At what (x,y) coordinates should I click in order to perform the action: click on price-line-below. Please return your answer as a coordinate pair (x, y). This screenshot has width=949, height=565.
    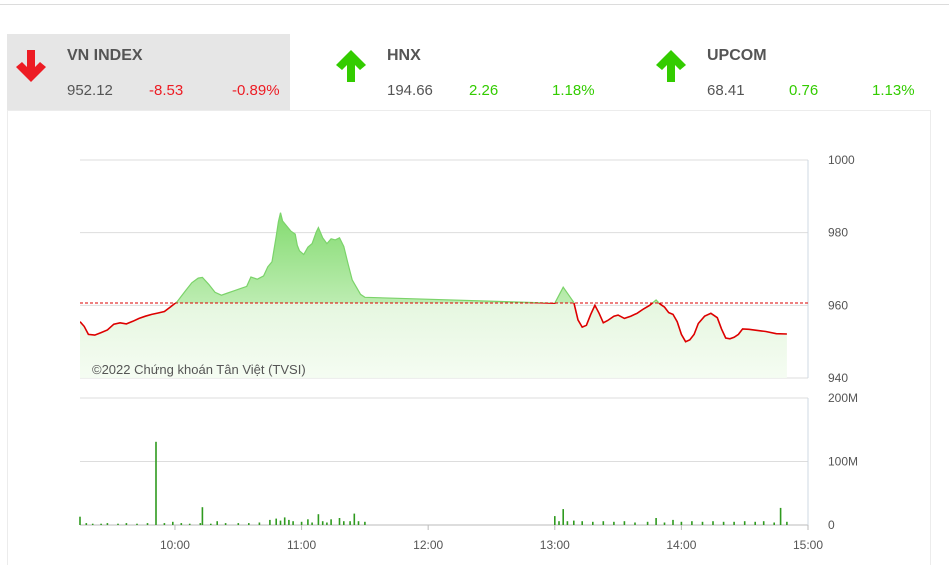
    Looking at the image, I should click on (433, 322).